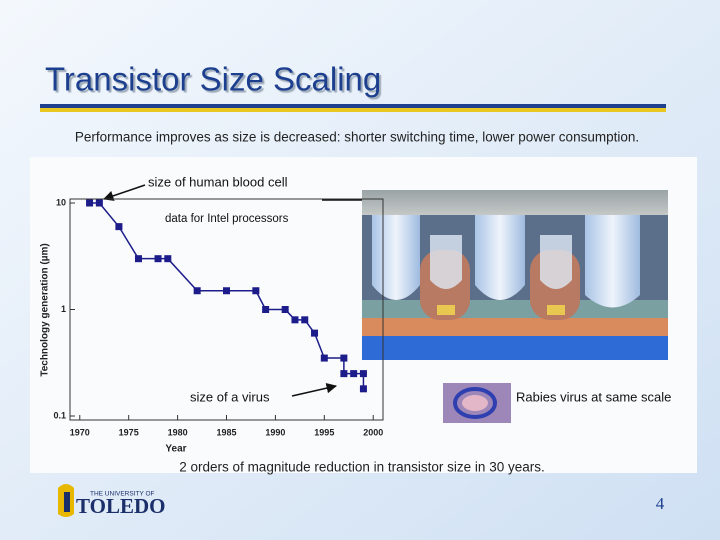 The image size is (720, 540). Describe the element at coordinates (218, 181) in the screenshot. I see `annotation: size of human blood cell` at that location.